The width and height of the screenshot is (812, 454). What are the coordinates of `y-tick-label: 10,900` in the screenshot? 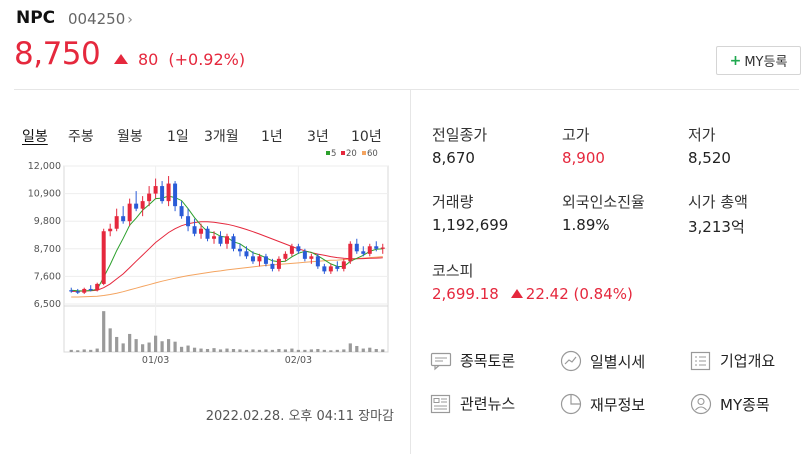 It's located at (44, 194).